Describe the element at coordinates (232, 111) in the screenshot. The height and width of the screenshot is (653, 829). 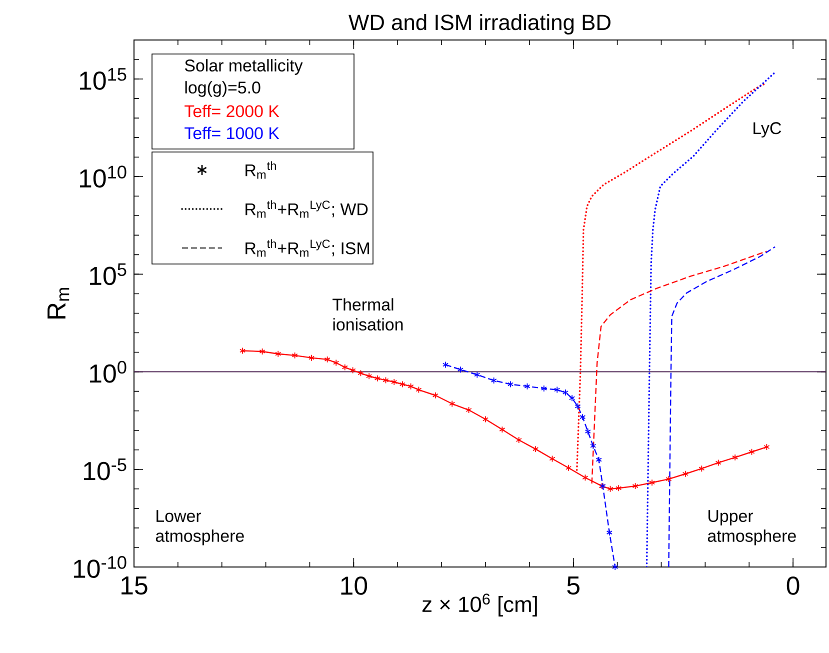
I see `annotation: Teff= 2000 K` at that location.